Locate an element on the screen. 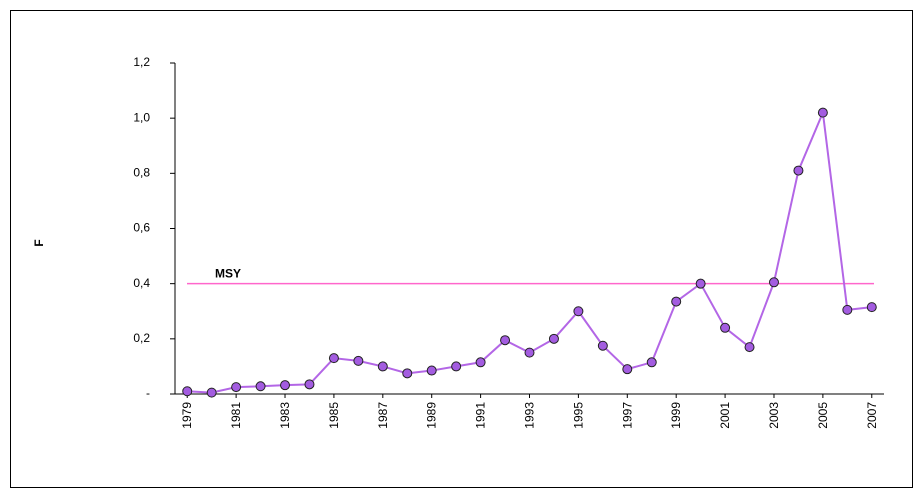 The height and width of the screenshot is (504, 923). y-tick-label: 0,4 is located at coordinates (141, 283).